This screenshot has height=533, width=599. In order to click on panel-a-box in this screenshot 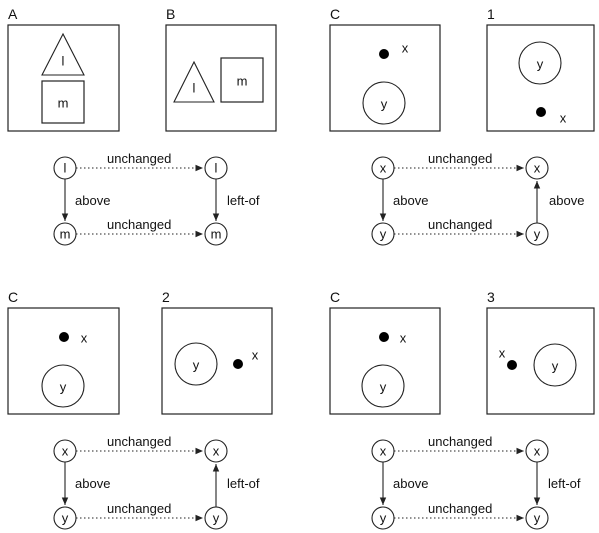, I will do `click(63, 78)`.